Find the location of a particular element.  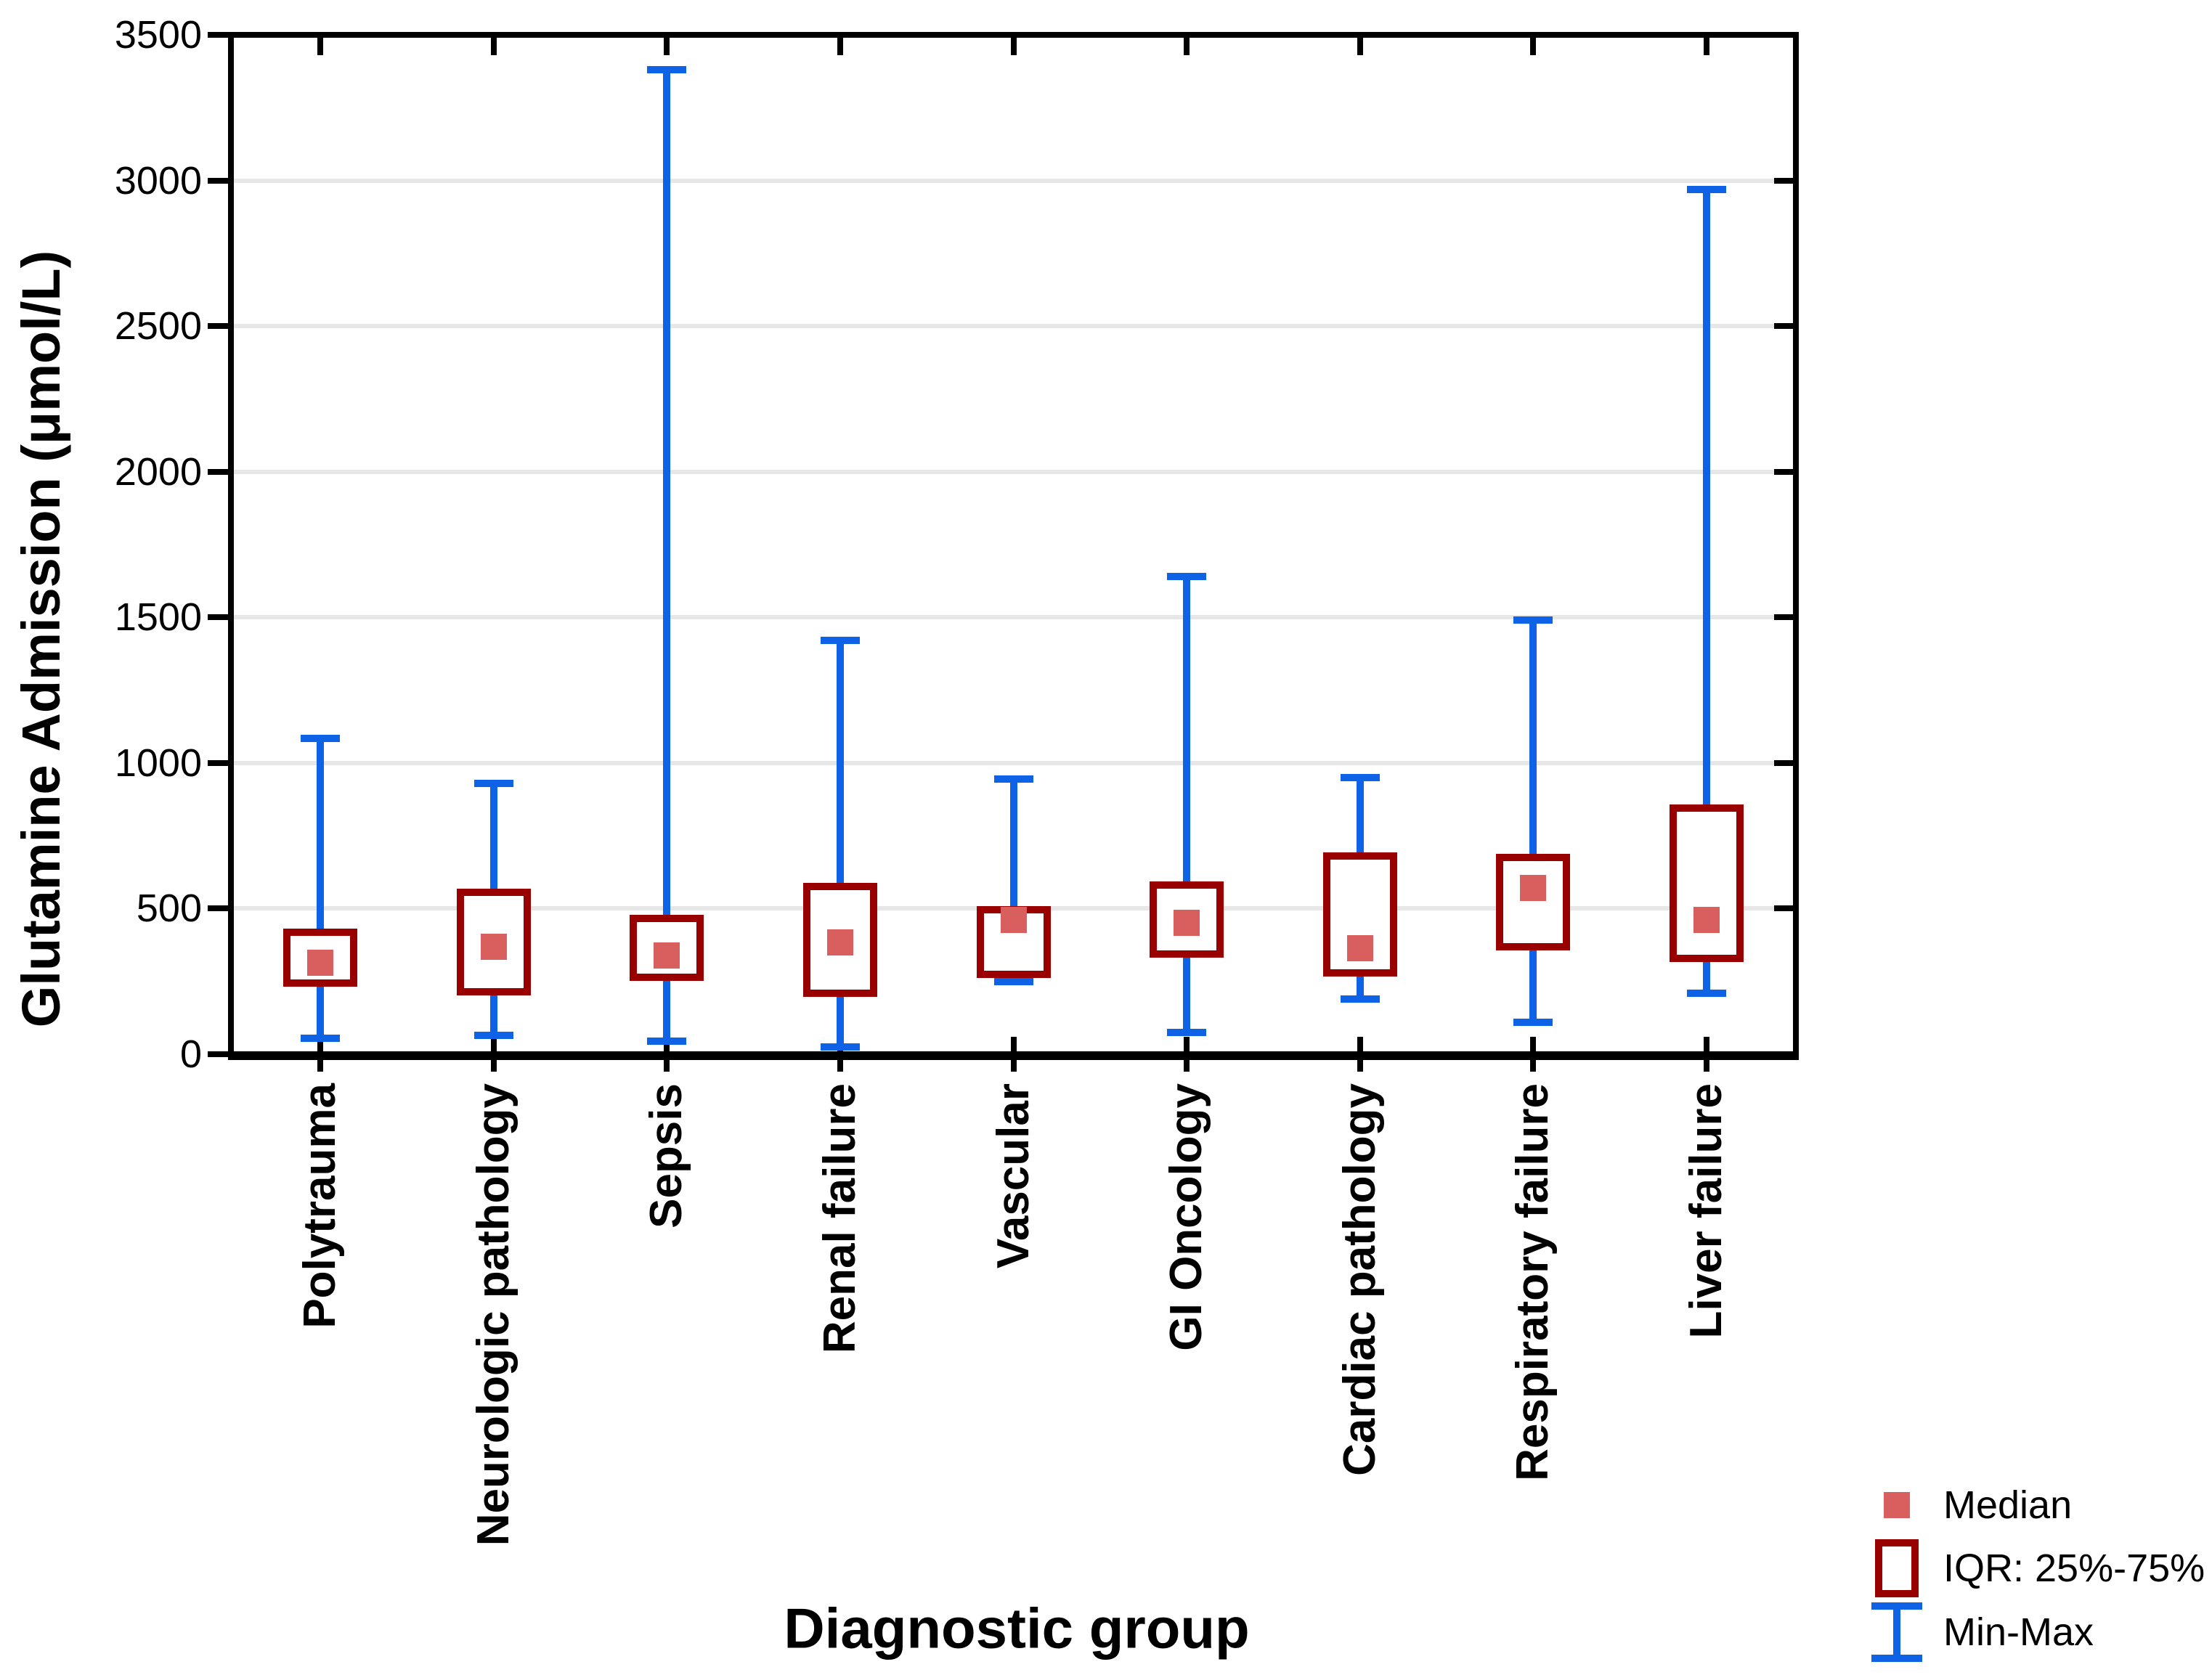

y-tick-label-3000: 3000 is located at coordinates (158, 180).